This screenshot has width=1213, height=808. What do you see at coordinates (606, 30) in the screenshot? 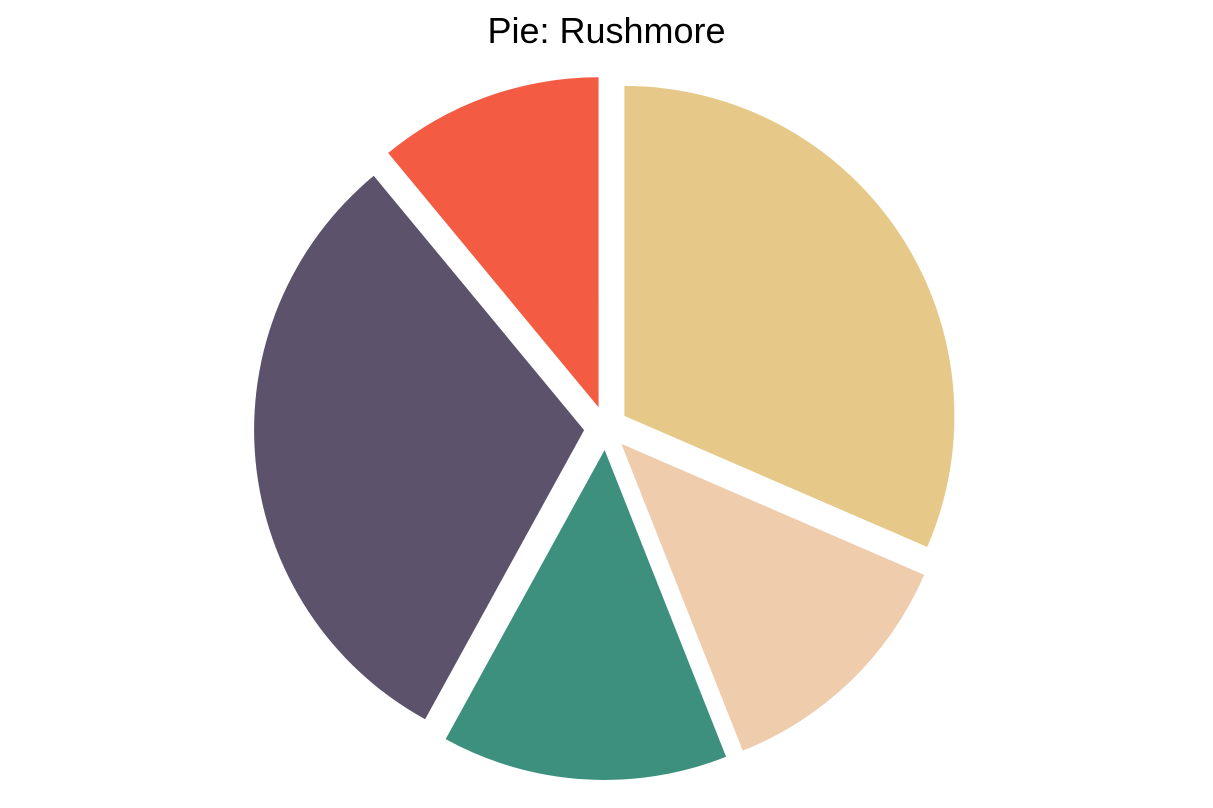
I see `chart-title: Pie: Rushmore` at bounding box center [606, 30].